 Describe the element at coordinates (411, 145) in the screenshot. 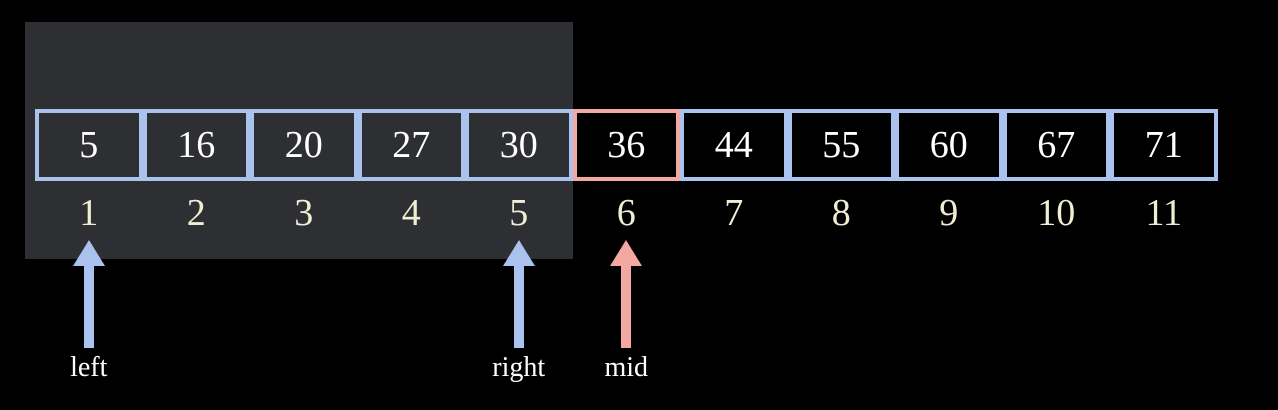

I see `array-cell: 27` at that location.